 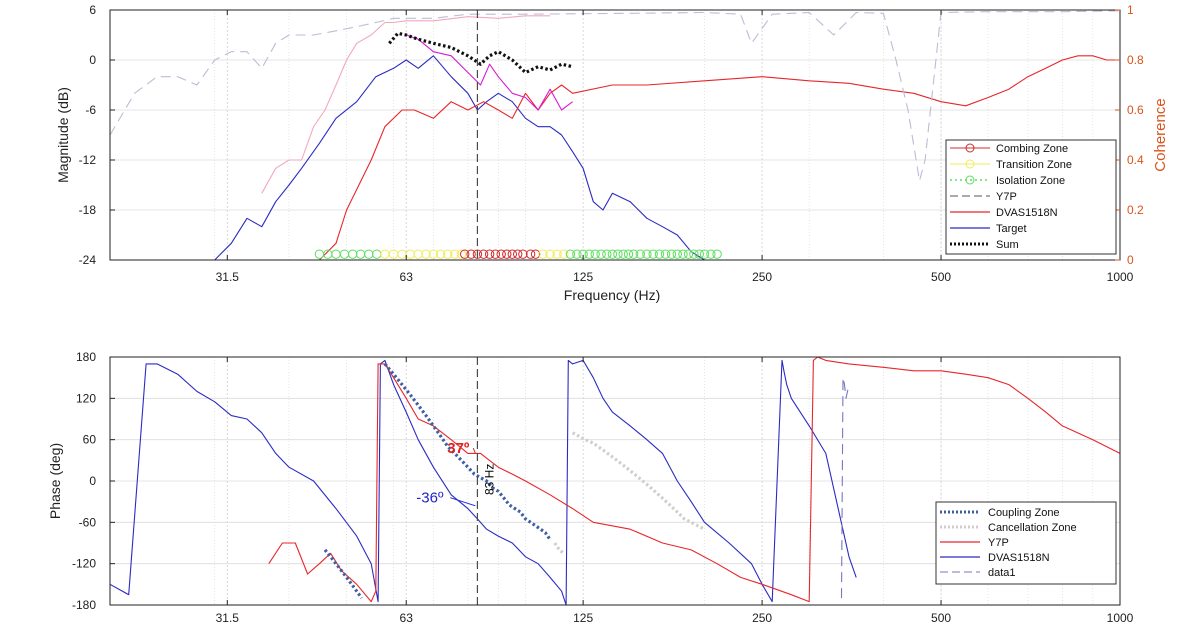 What do you see at coordinates (1030, 181) in the screenshot?
I see `svg-text: Isolation Zone` at bounding box center [1030, 181].